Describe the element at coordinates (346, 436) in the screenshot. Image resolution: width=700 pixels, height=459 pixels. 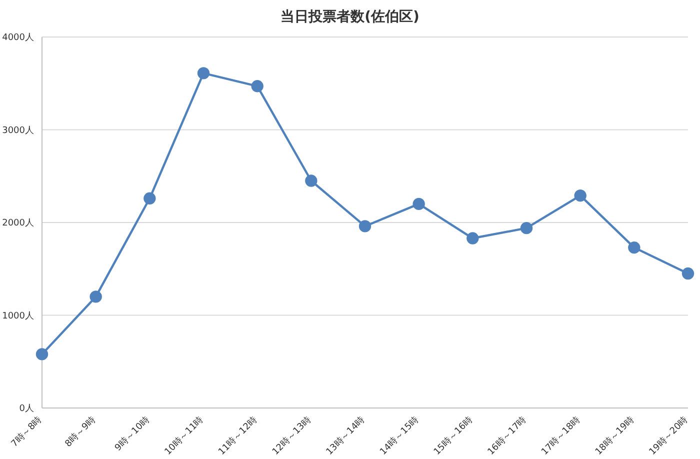
I see `x-tick-label: 13時～14時` at that location.